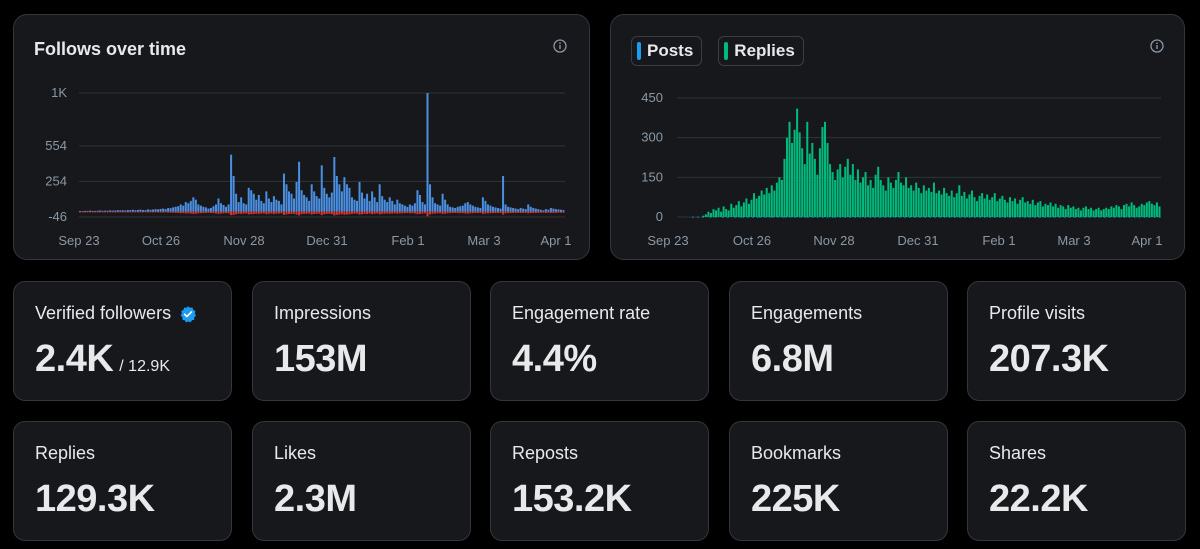 This screenshot has width=1200, height=549. I want to click on metric-value: 22.2K, so click(1038, 499).